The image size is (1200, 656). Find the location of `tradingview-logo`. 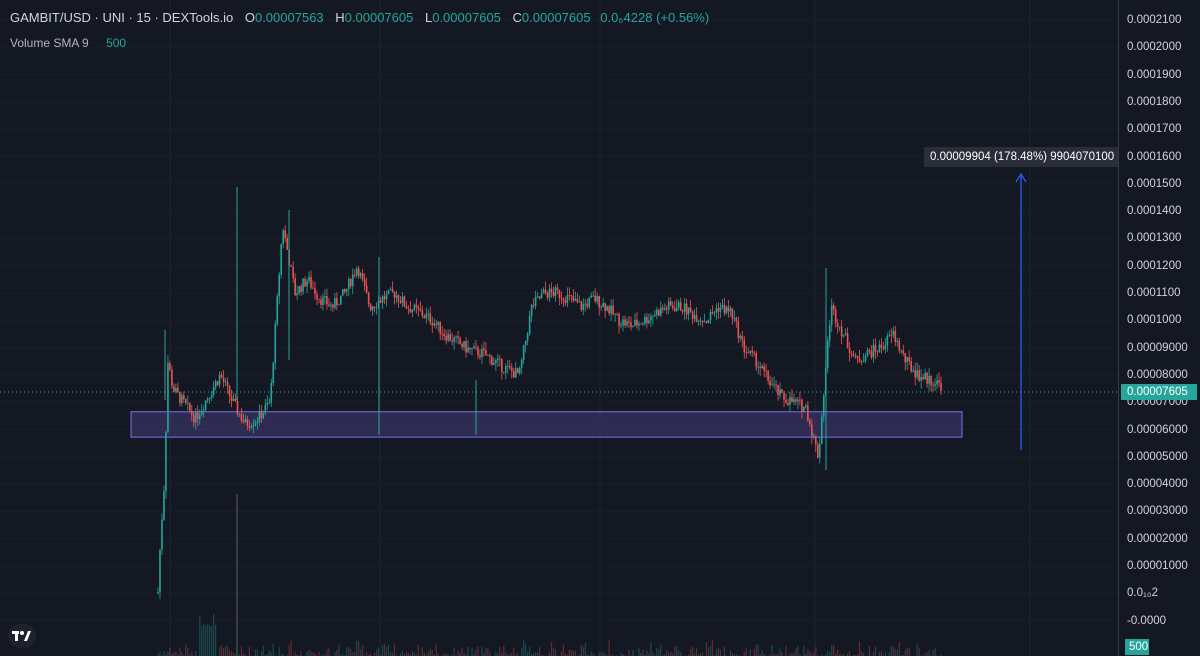

tradingview-logo is located at coordinates (22, 636).